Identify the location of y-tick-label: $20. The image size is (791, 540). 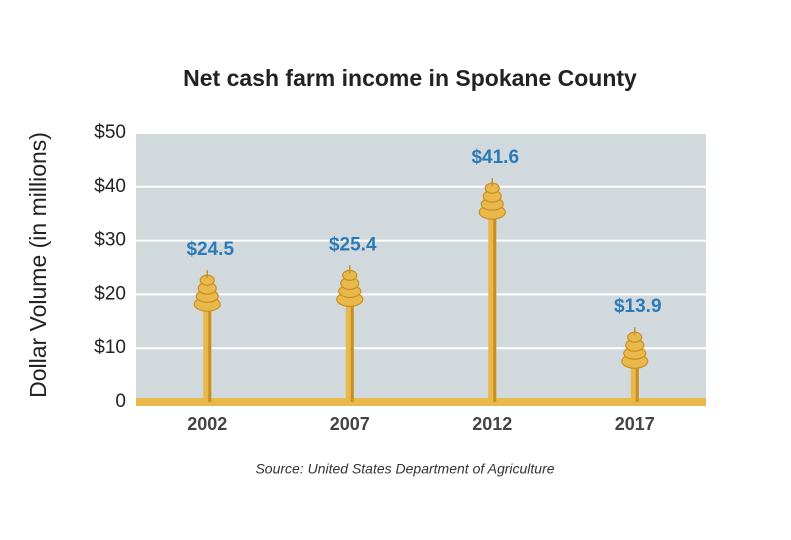
(110, 293).